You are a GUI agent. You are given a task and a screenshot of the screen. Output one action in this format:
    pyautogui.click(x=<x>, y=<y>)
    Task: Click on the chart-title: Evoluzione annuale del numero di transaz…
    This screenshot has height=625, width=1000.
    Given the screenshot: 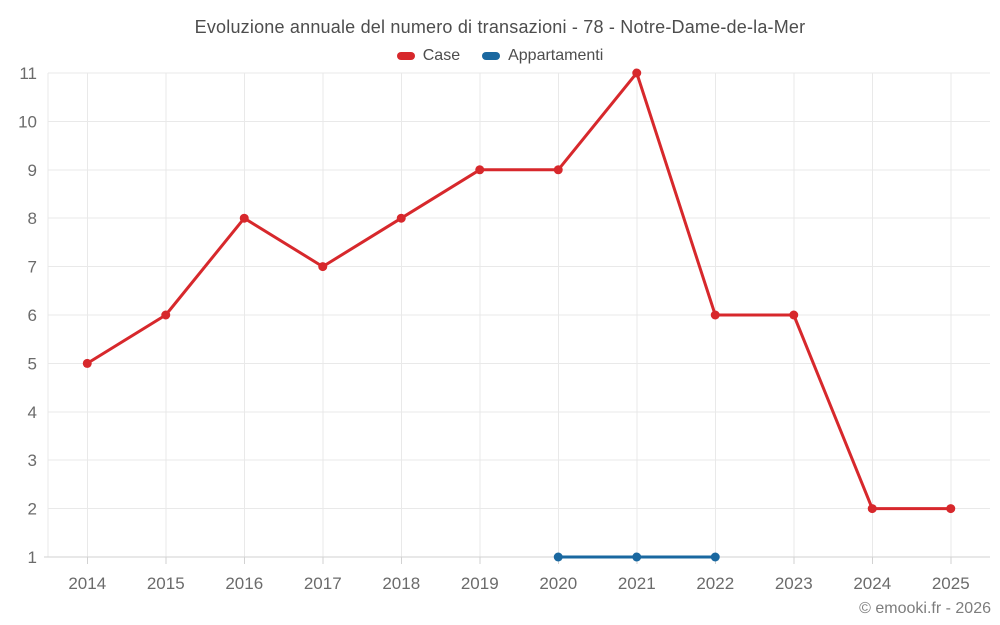 What is the action you would take?
    pyautogui.click(x=500, y=27)
    